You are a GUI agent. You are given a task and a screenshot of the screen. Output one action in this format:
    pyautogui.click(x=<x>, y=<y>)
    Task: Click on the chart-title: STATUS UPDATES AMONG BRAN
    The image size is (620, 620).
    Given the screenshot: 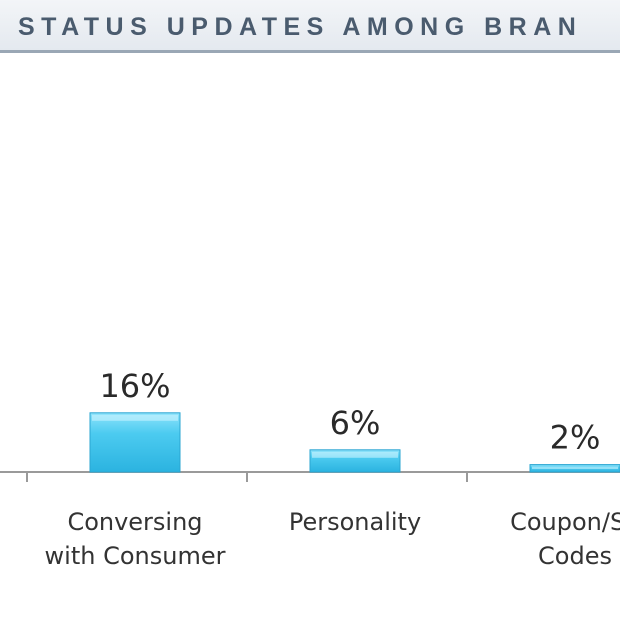 What is the action you would take?
    pyautogui.click(x=300, y=27)
    